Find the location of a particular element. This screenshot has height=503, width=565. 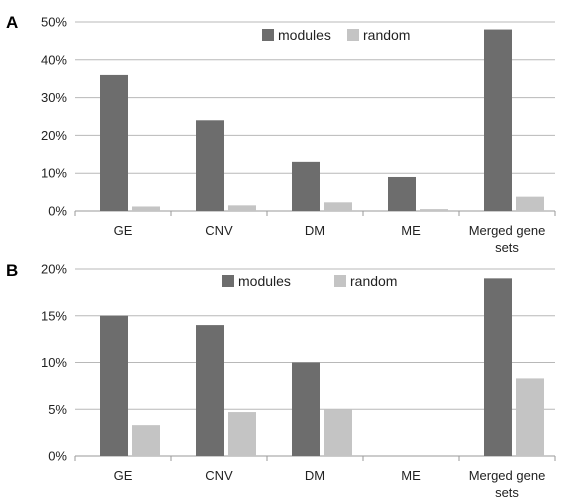

panel-letter: A is located at coordinates (12, 22).